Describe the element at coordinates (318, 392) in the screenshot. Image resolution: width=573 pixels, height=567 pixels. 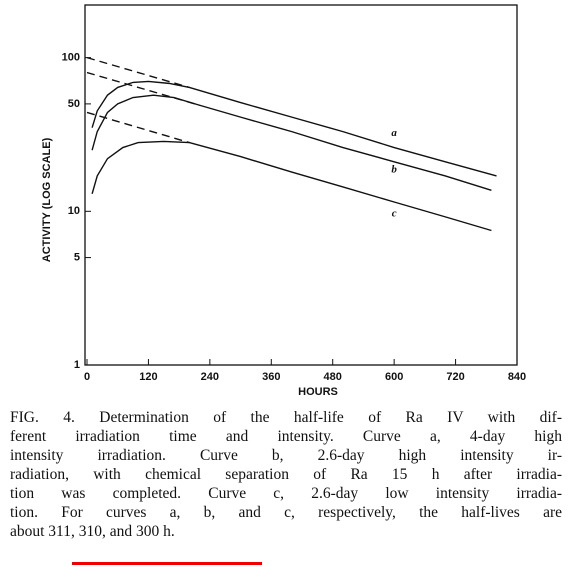
I see `x-axis-label: HOURS` at that location.